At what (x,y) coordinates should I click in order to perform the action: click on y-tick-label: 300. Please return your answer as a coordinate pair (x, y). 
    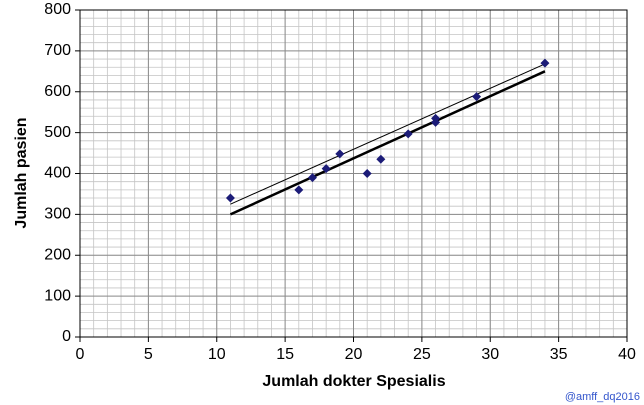
    Looking at the image, I should click on (57, 214).